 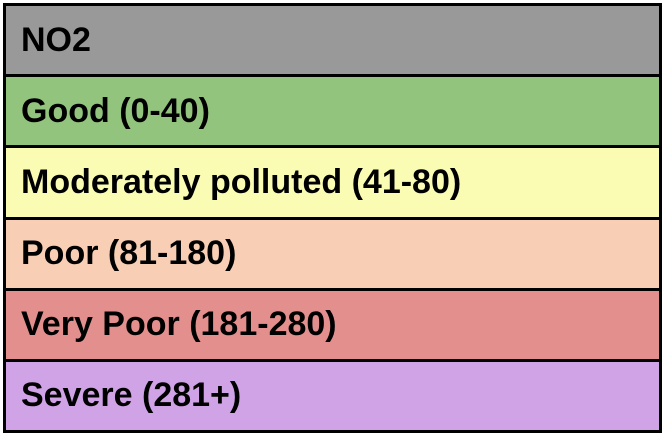 What do you see at coordinates (241, 181) in the screenshot?
I see `legend-row-label: Moderately polluted (41-80)` at bounding box center [241, 181].